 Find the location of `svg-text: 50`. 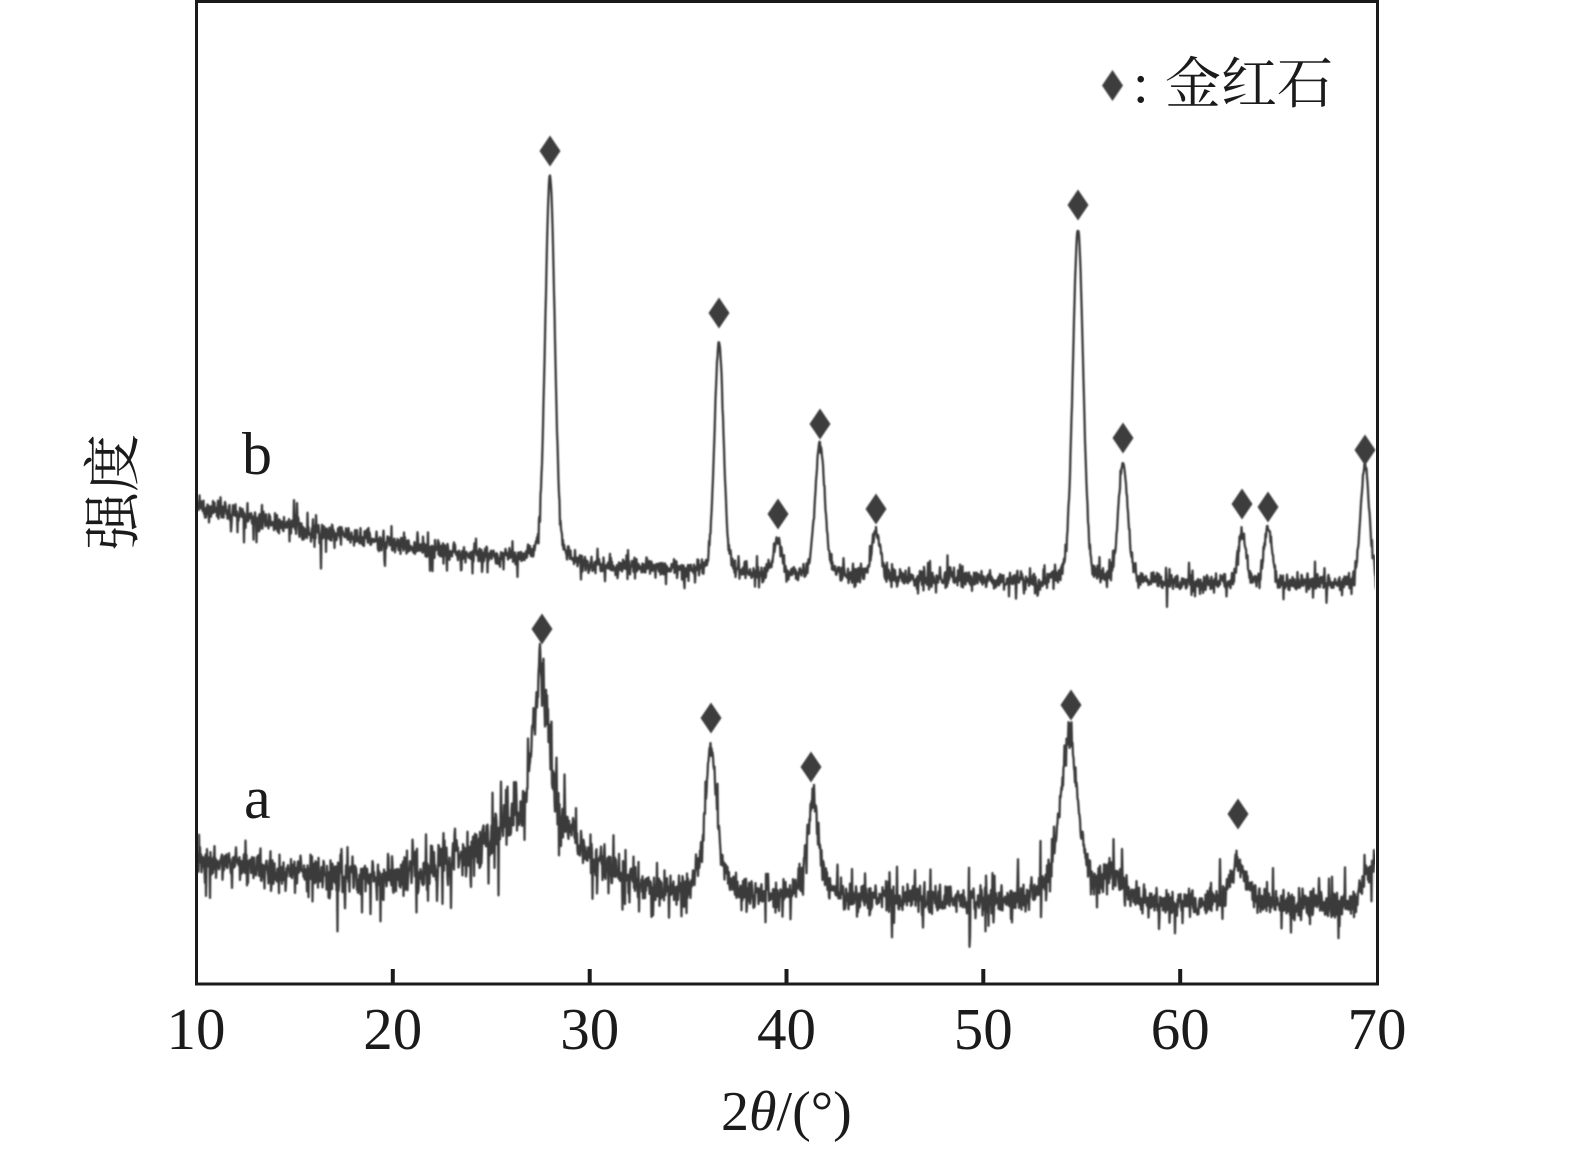

svg-text: 50 is located at coordinates (983, 1029).